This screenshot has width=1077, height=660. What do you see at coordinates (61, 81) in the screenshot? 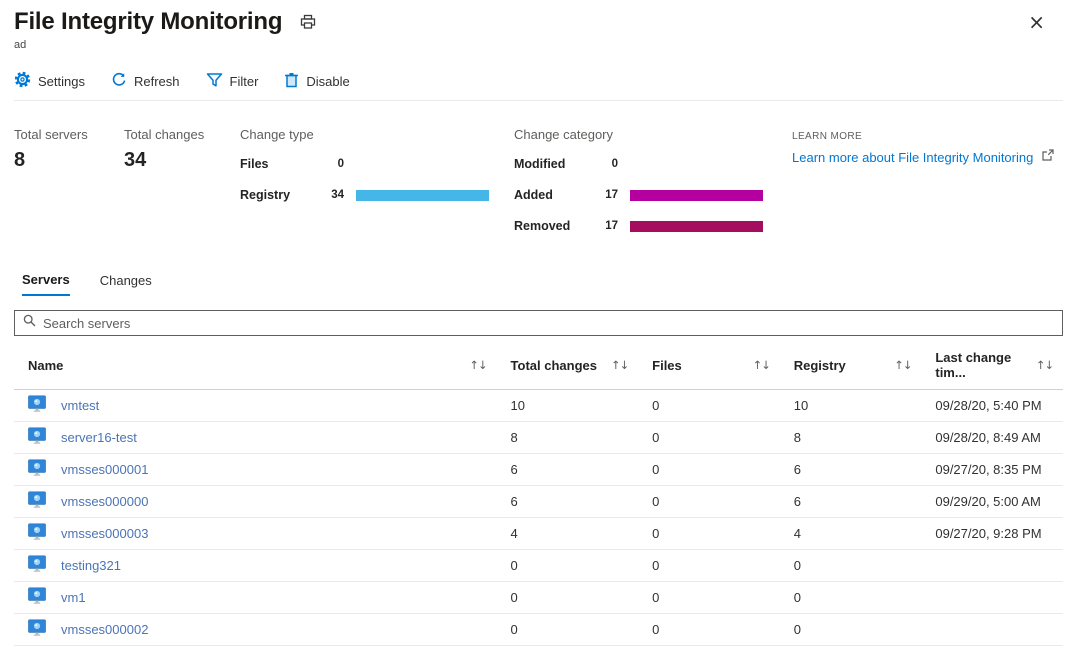
I see `settings-label: Settings` at bounding box center [61, 81].